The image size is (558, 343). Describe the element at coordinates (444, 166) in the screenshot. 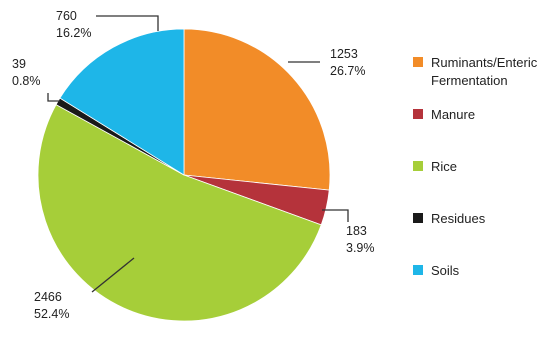

I see `legend-label-rice: Rice` at that location.